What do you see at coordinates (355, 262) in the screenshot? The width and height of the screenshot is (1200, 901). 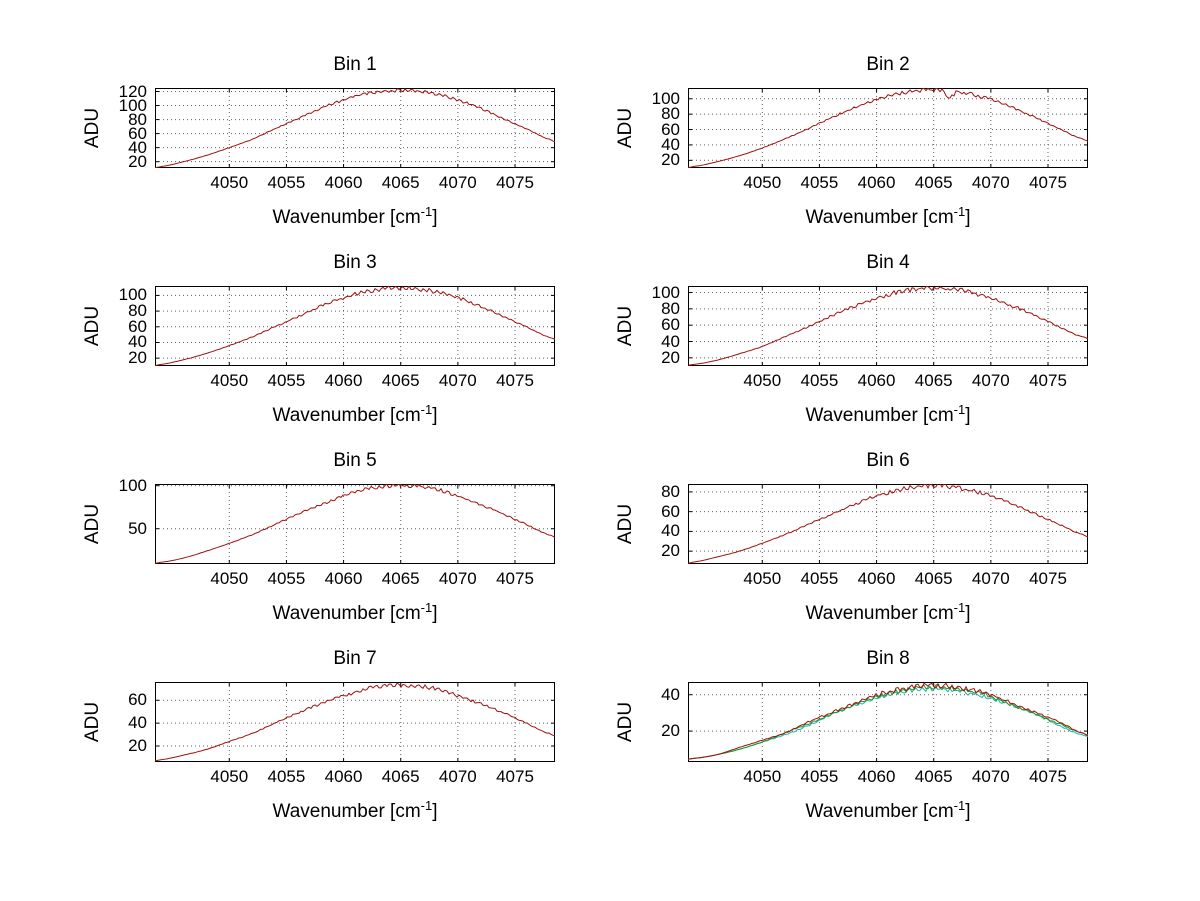 I see `plot-title: Bin 3` at bounding box center [355, 262].